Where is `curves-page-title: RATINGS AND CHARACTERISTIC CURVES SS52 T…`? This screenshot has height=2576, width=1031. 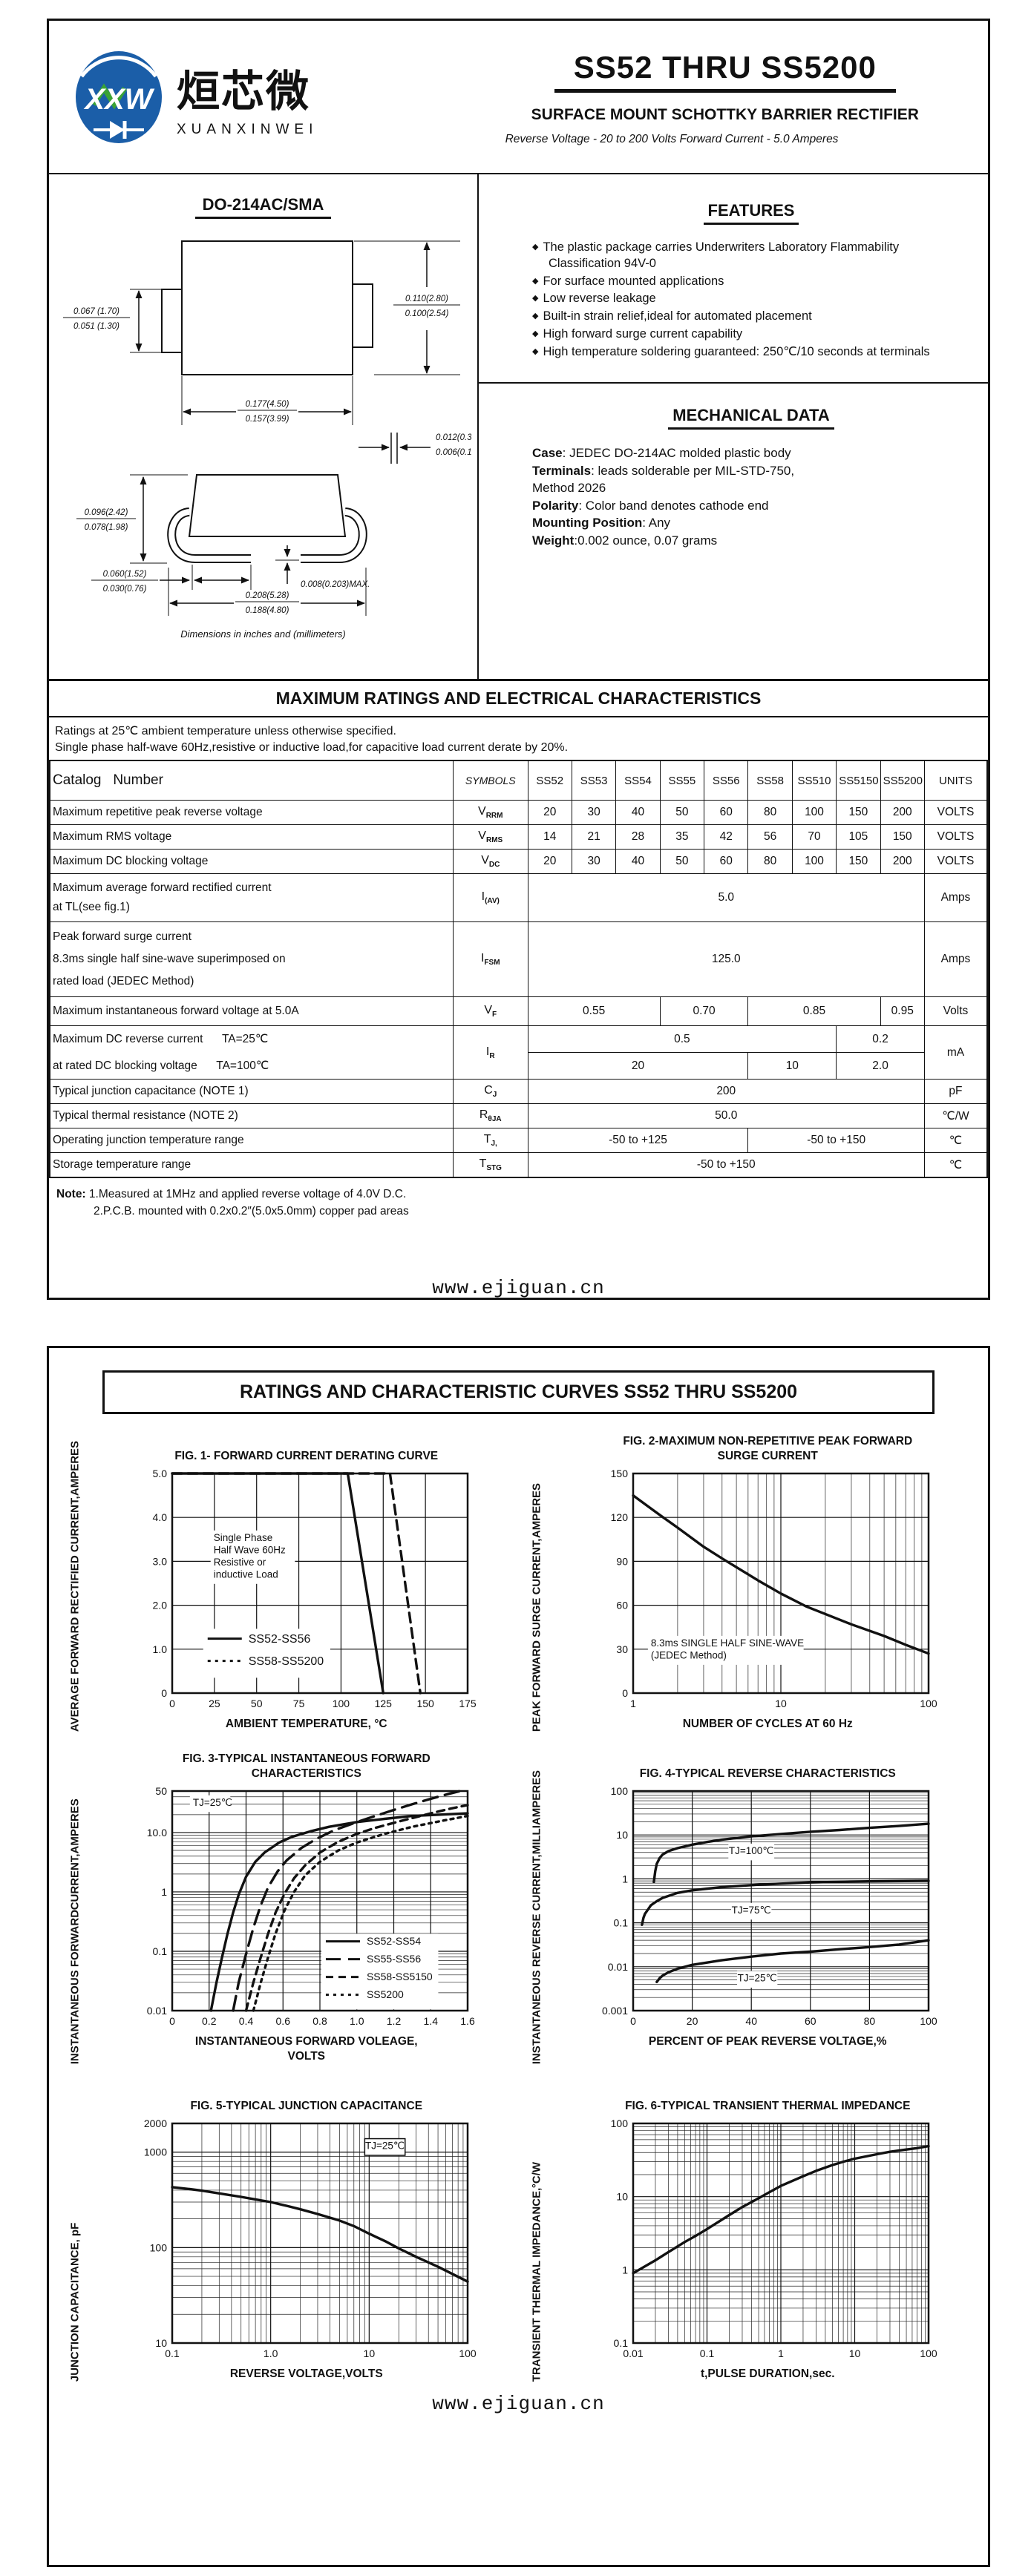 curves-page-title: RATINGS AND CHARACTERISTIC CURVES SS52 T… is located at coordinates (518, 1392).